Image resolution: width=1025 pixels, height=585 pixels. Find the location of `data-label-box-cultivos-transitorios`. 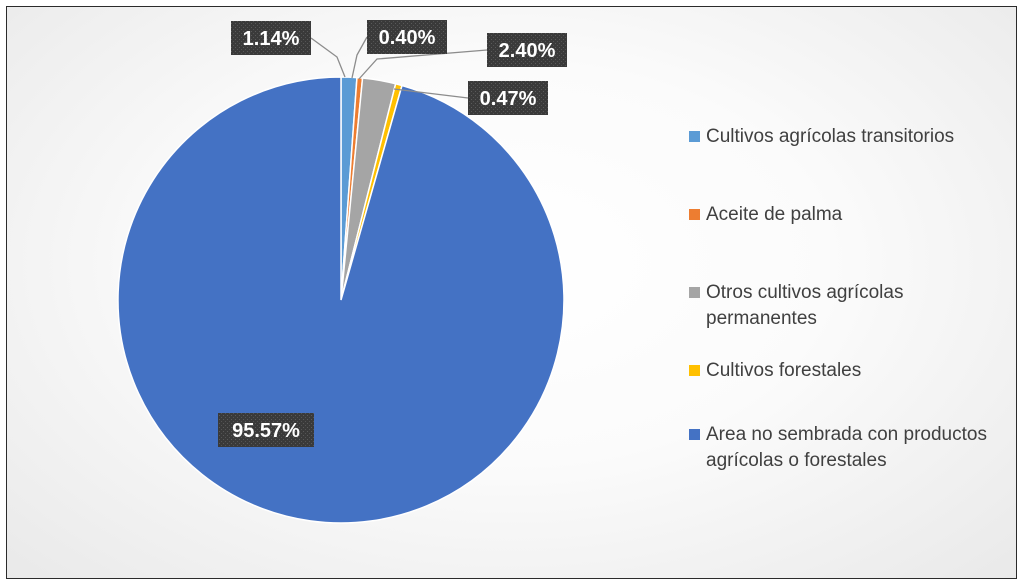

data-label-box-cultivos-transitorios is located at coordinates (271, 38).